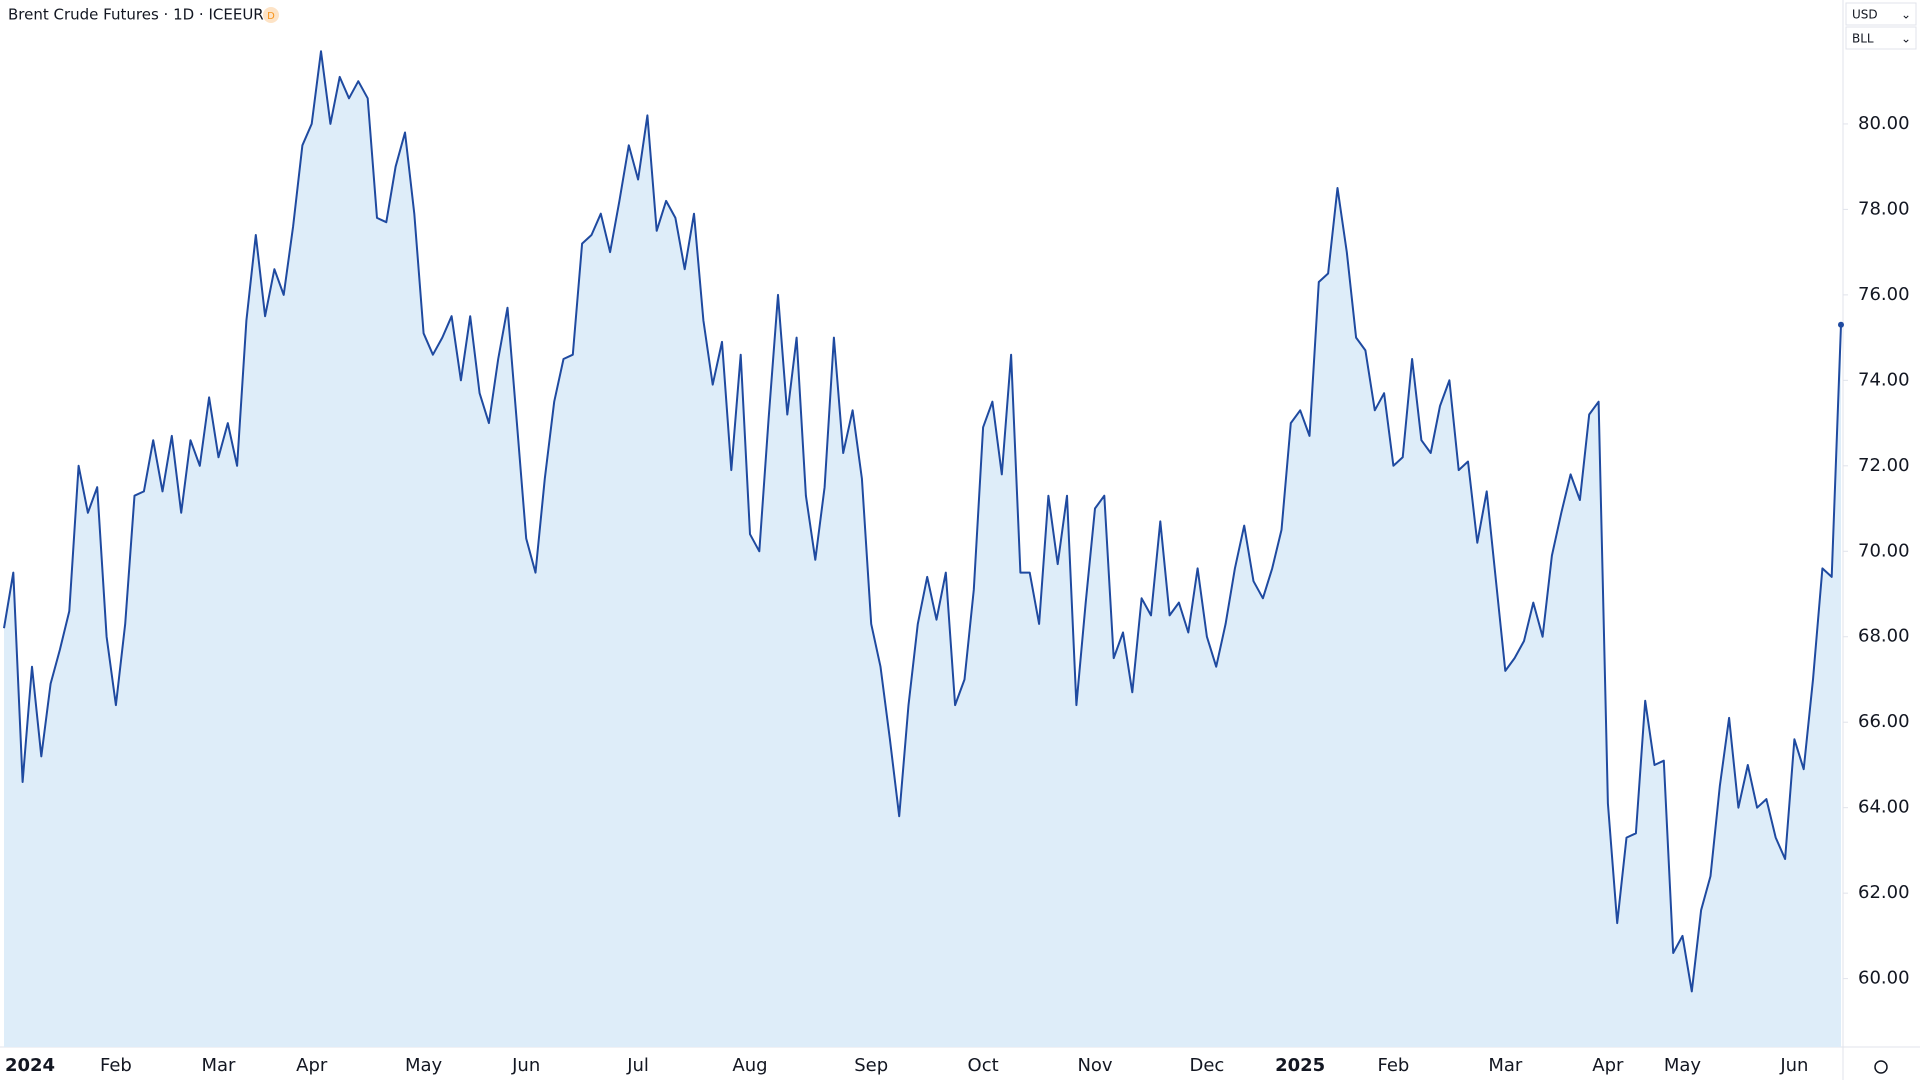 The height and width of the screenshot is (1080, 1920). Describe the element at coordinates (1881, 1067) in the screenshot. I see `settings-icon` at that location.